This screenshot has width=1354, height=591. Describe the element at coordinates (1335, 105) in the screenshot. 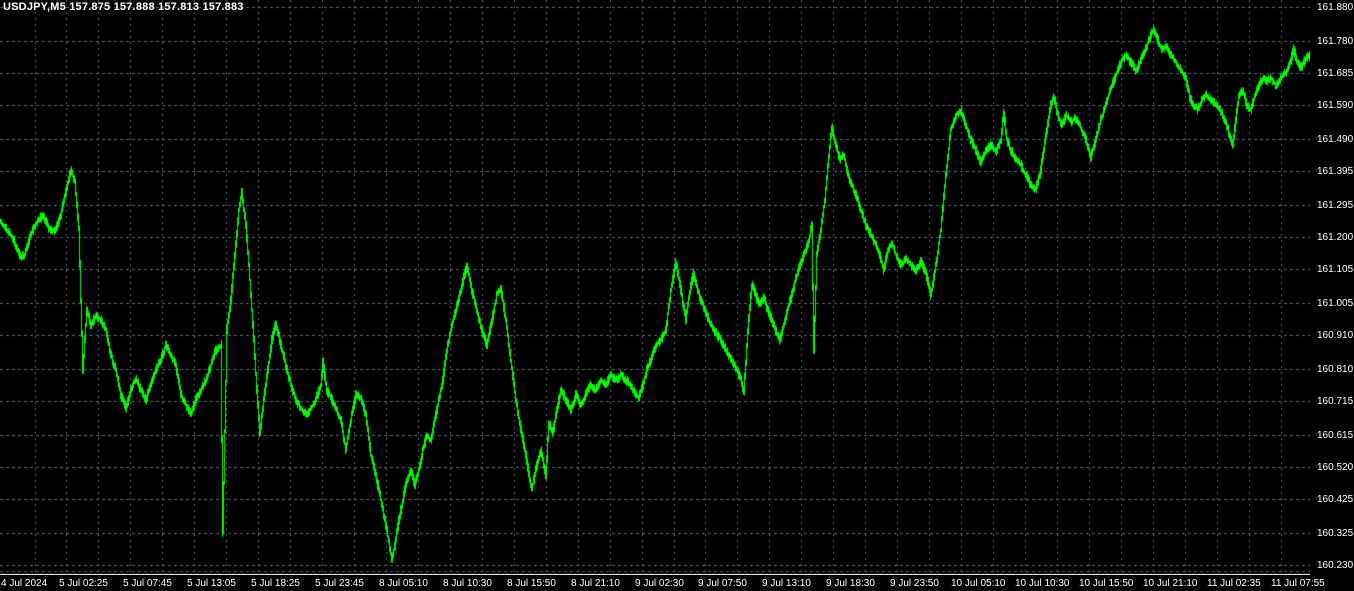

I see `price-axis-label: 161.590` at that location.